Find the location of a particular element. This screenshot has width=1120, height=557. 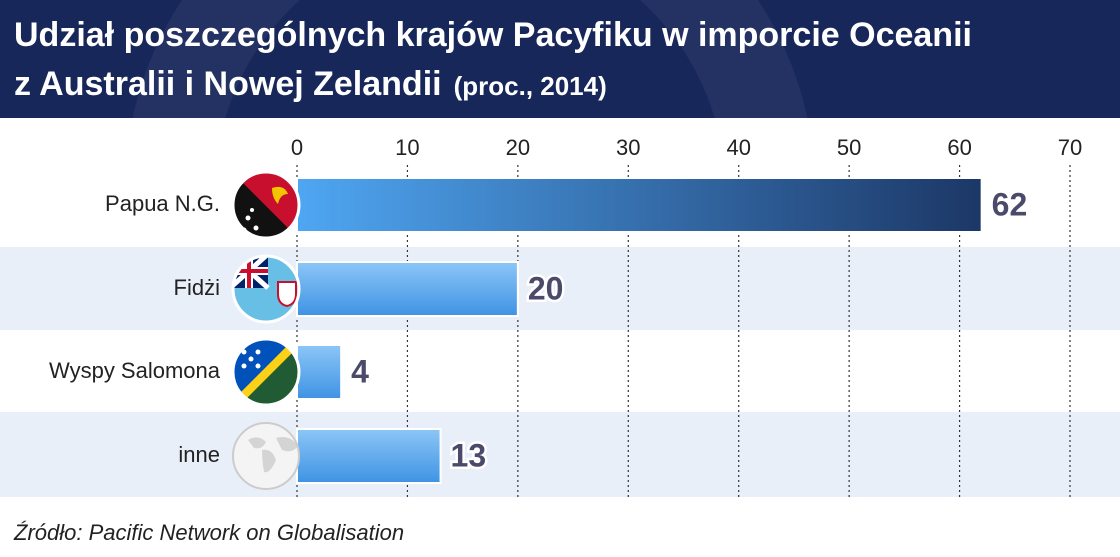

category-label: Papua N.G. is located at coordinates (162, 203).